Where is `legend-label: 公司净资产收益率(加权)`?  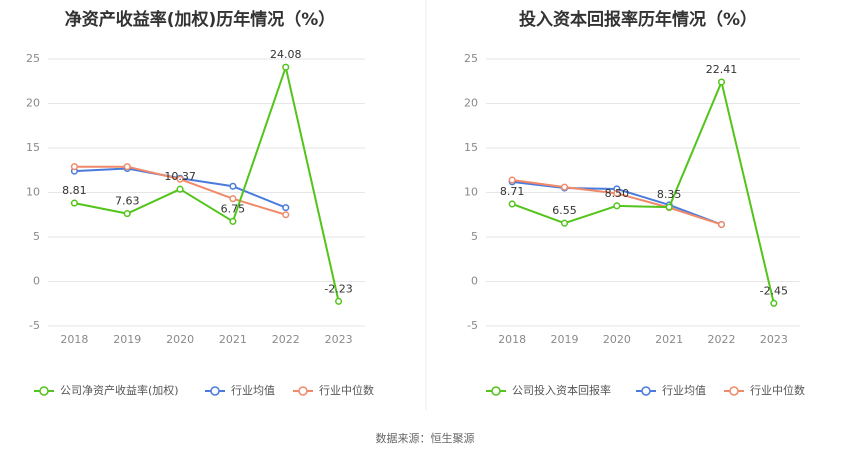
legend-label: 公司净资产收益率(加权) is located at coordinates (119, 390).